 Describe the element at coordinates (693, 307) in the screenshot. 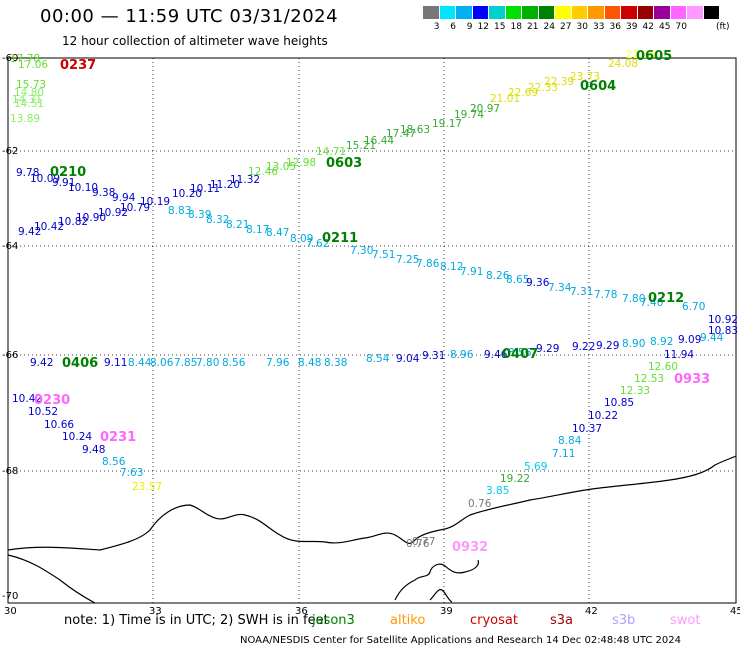

I see `wave-height-value: 6.70` at that location.